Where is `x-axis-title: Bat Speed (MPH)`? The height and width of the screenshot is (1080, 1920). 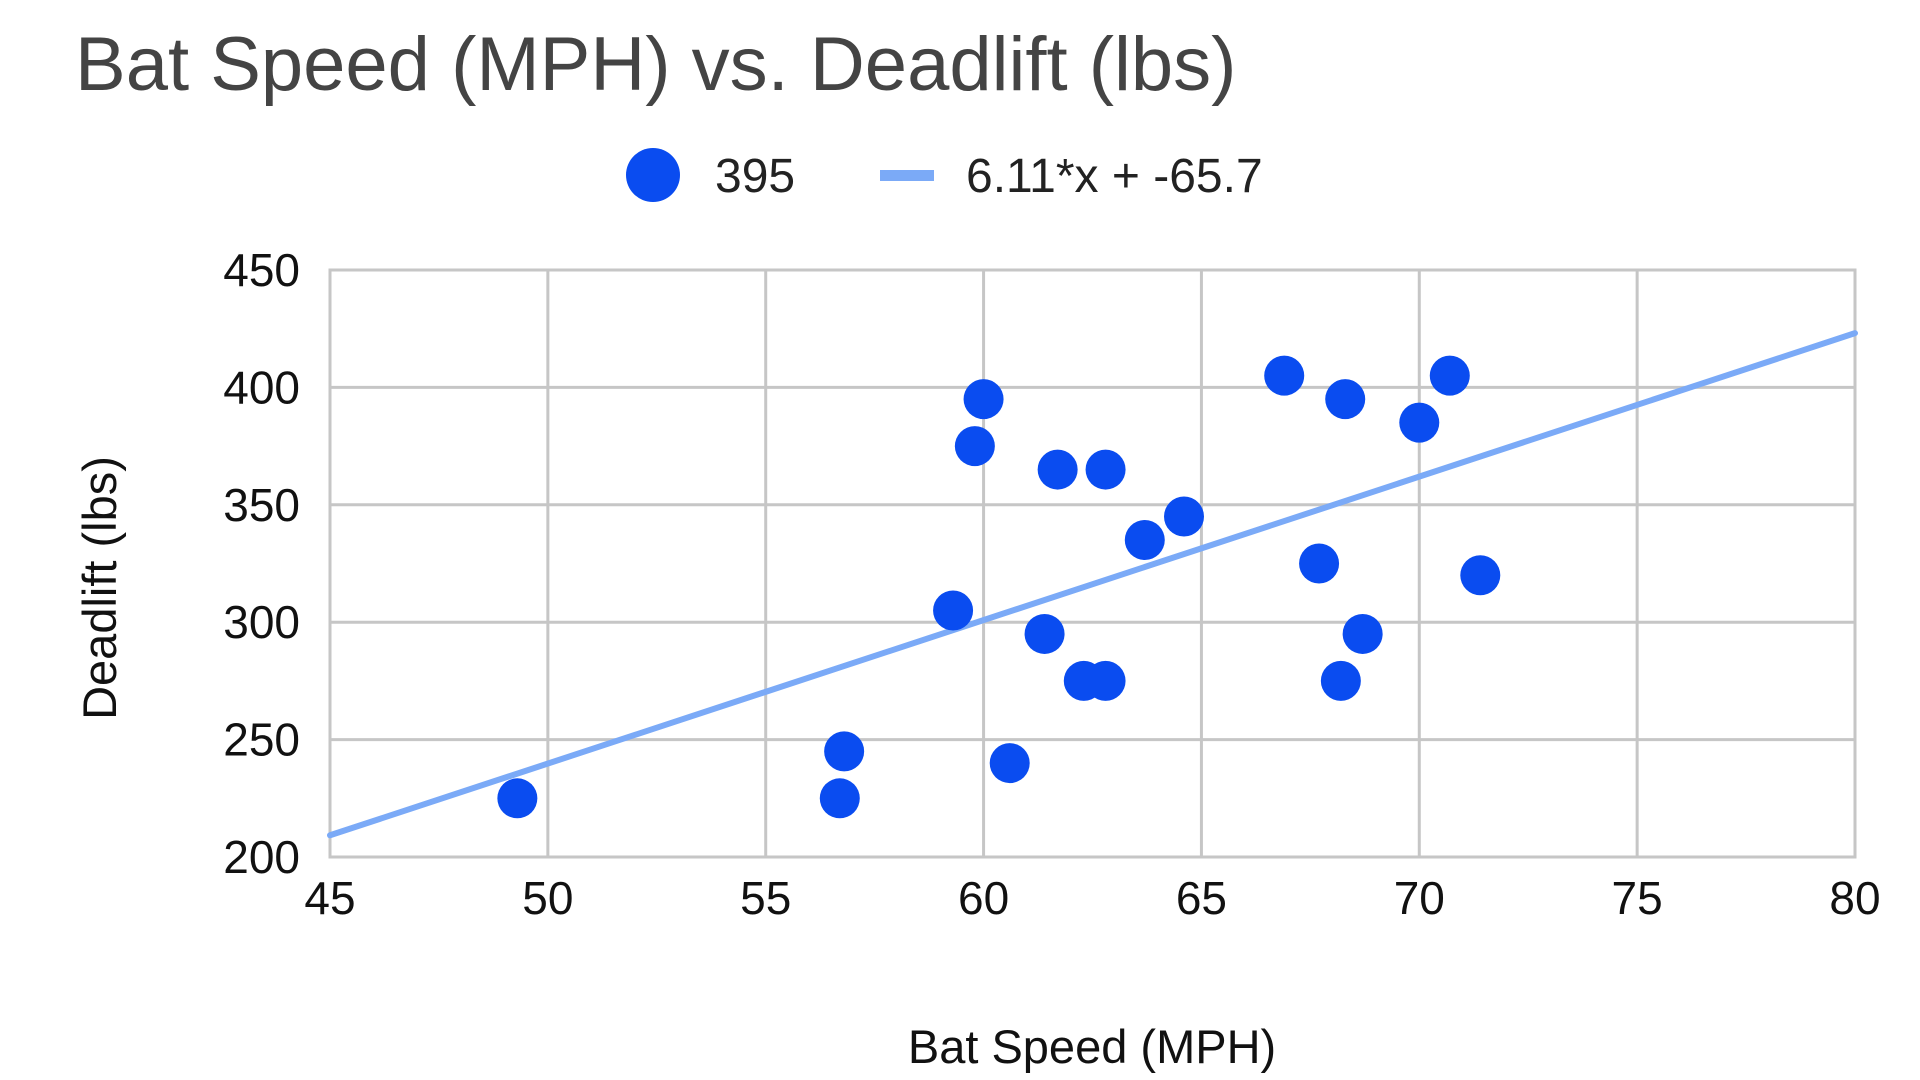
x-axis-title: Bat Speed (MPH) is located at coordinates (1092, 1046).